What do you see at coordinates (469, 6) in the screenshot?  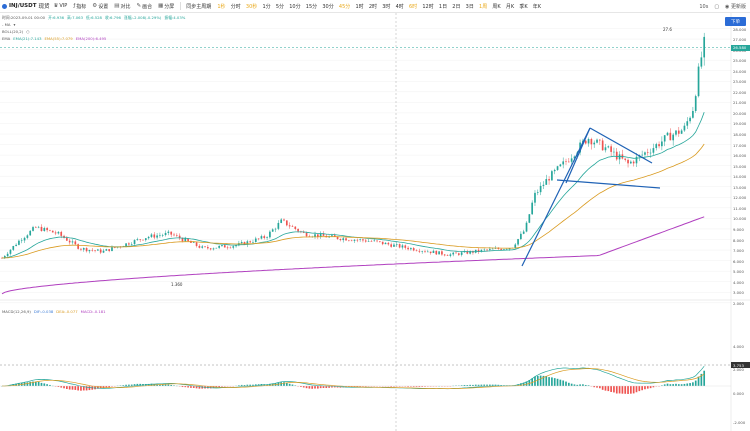 I see `interval-tab: 3日` at bounding box center [469, 6].